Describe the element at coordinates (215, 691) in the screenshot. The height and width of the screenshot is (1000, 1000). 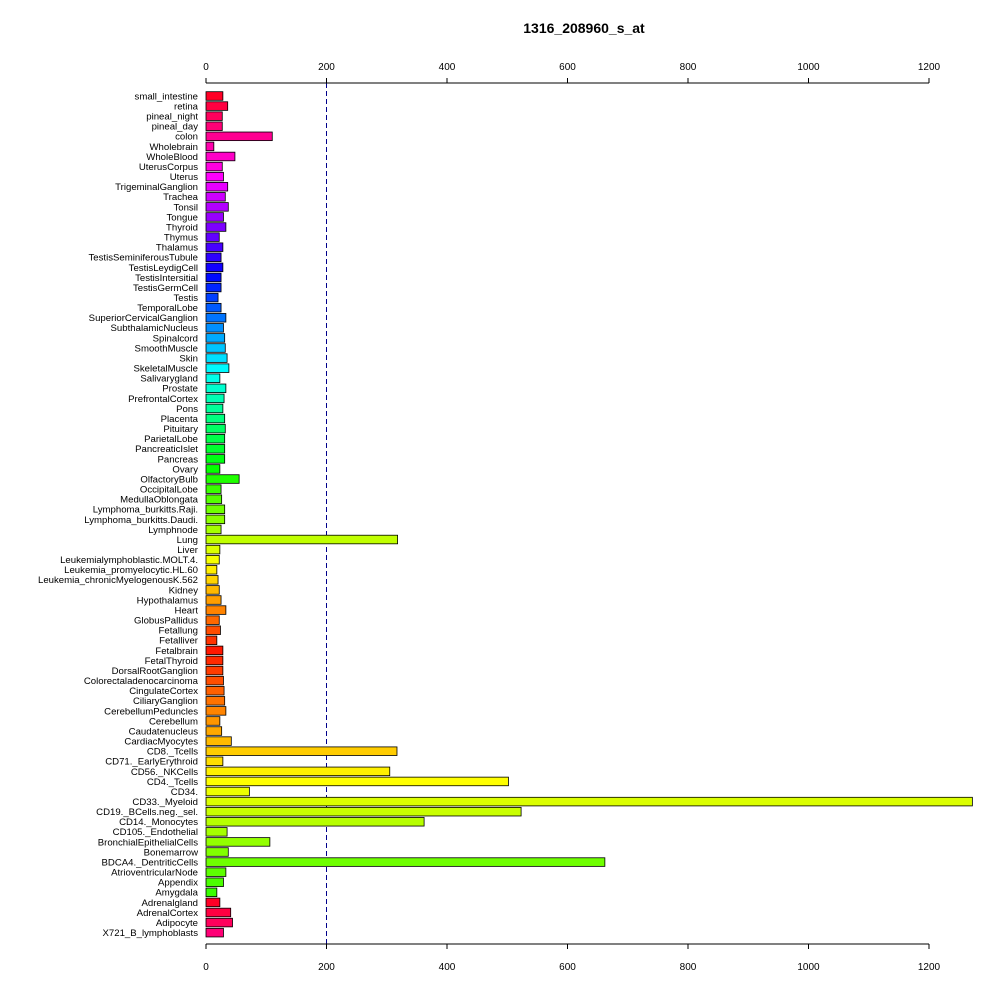
I see `bar-cingulatecortex` at that location.